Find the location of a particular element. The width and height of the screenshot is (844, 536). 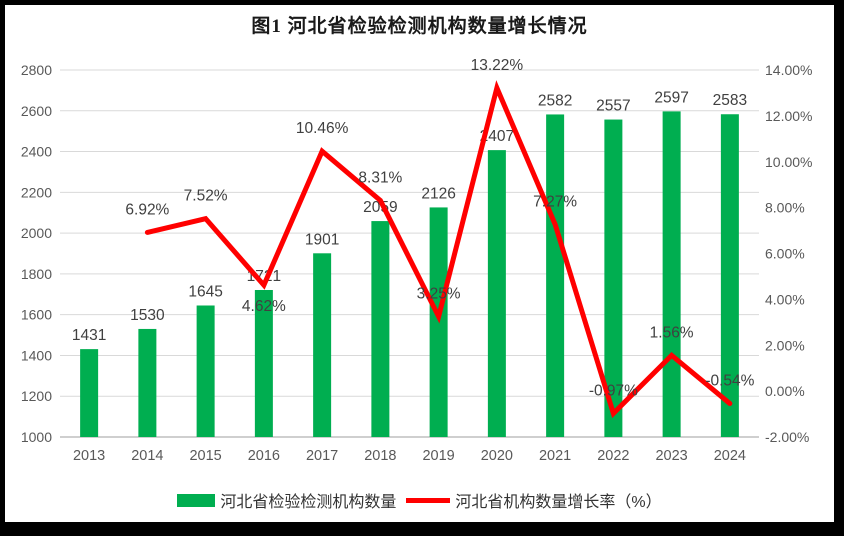

x-axis-tick-label: 2014 is located at coordinates (147, 456).